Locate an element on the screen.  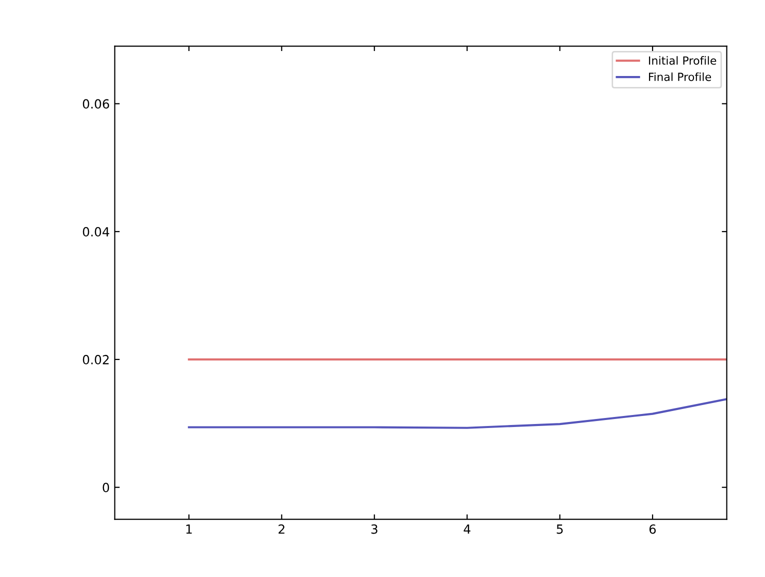
x-tick-label: 1 is located at coordinates (189, 529).